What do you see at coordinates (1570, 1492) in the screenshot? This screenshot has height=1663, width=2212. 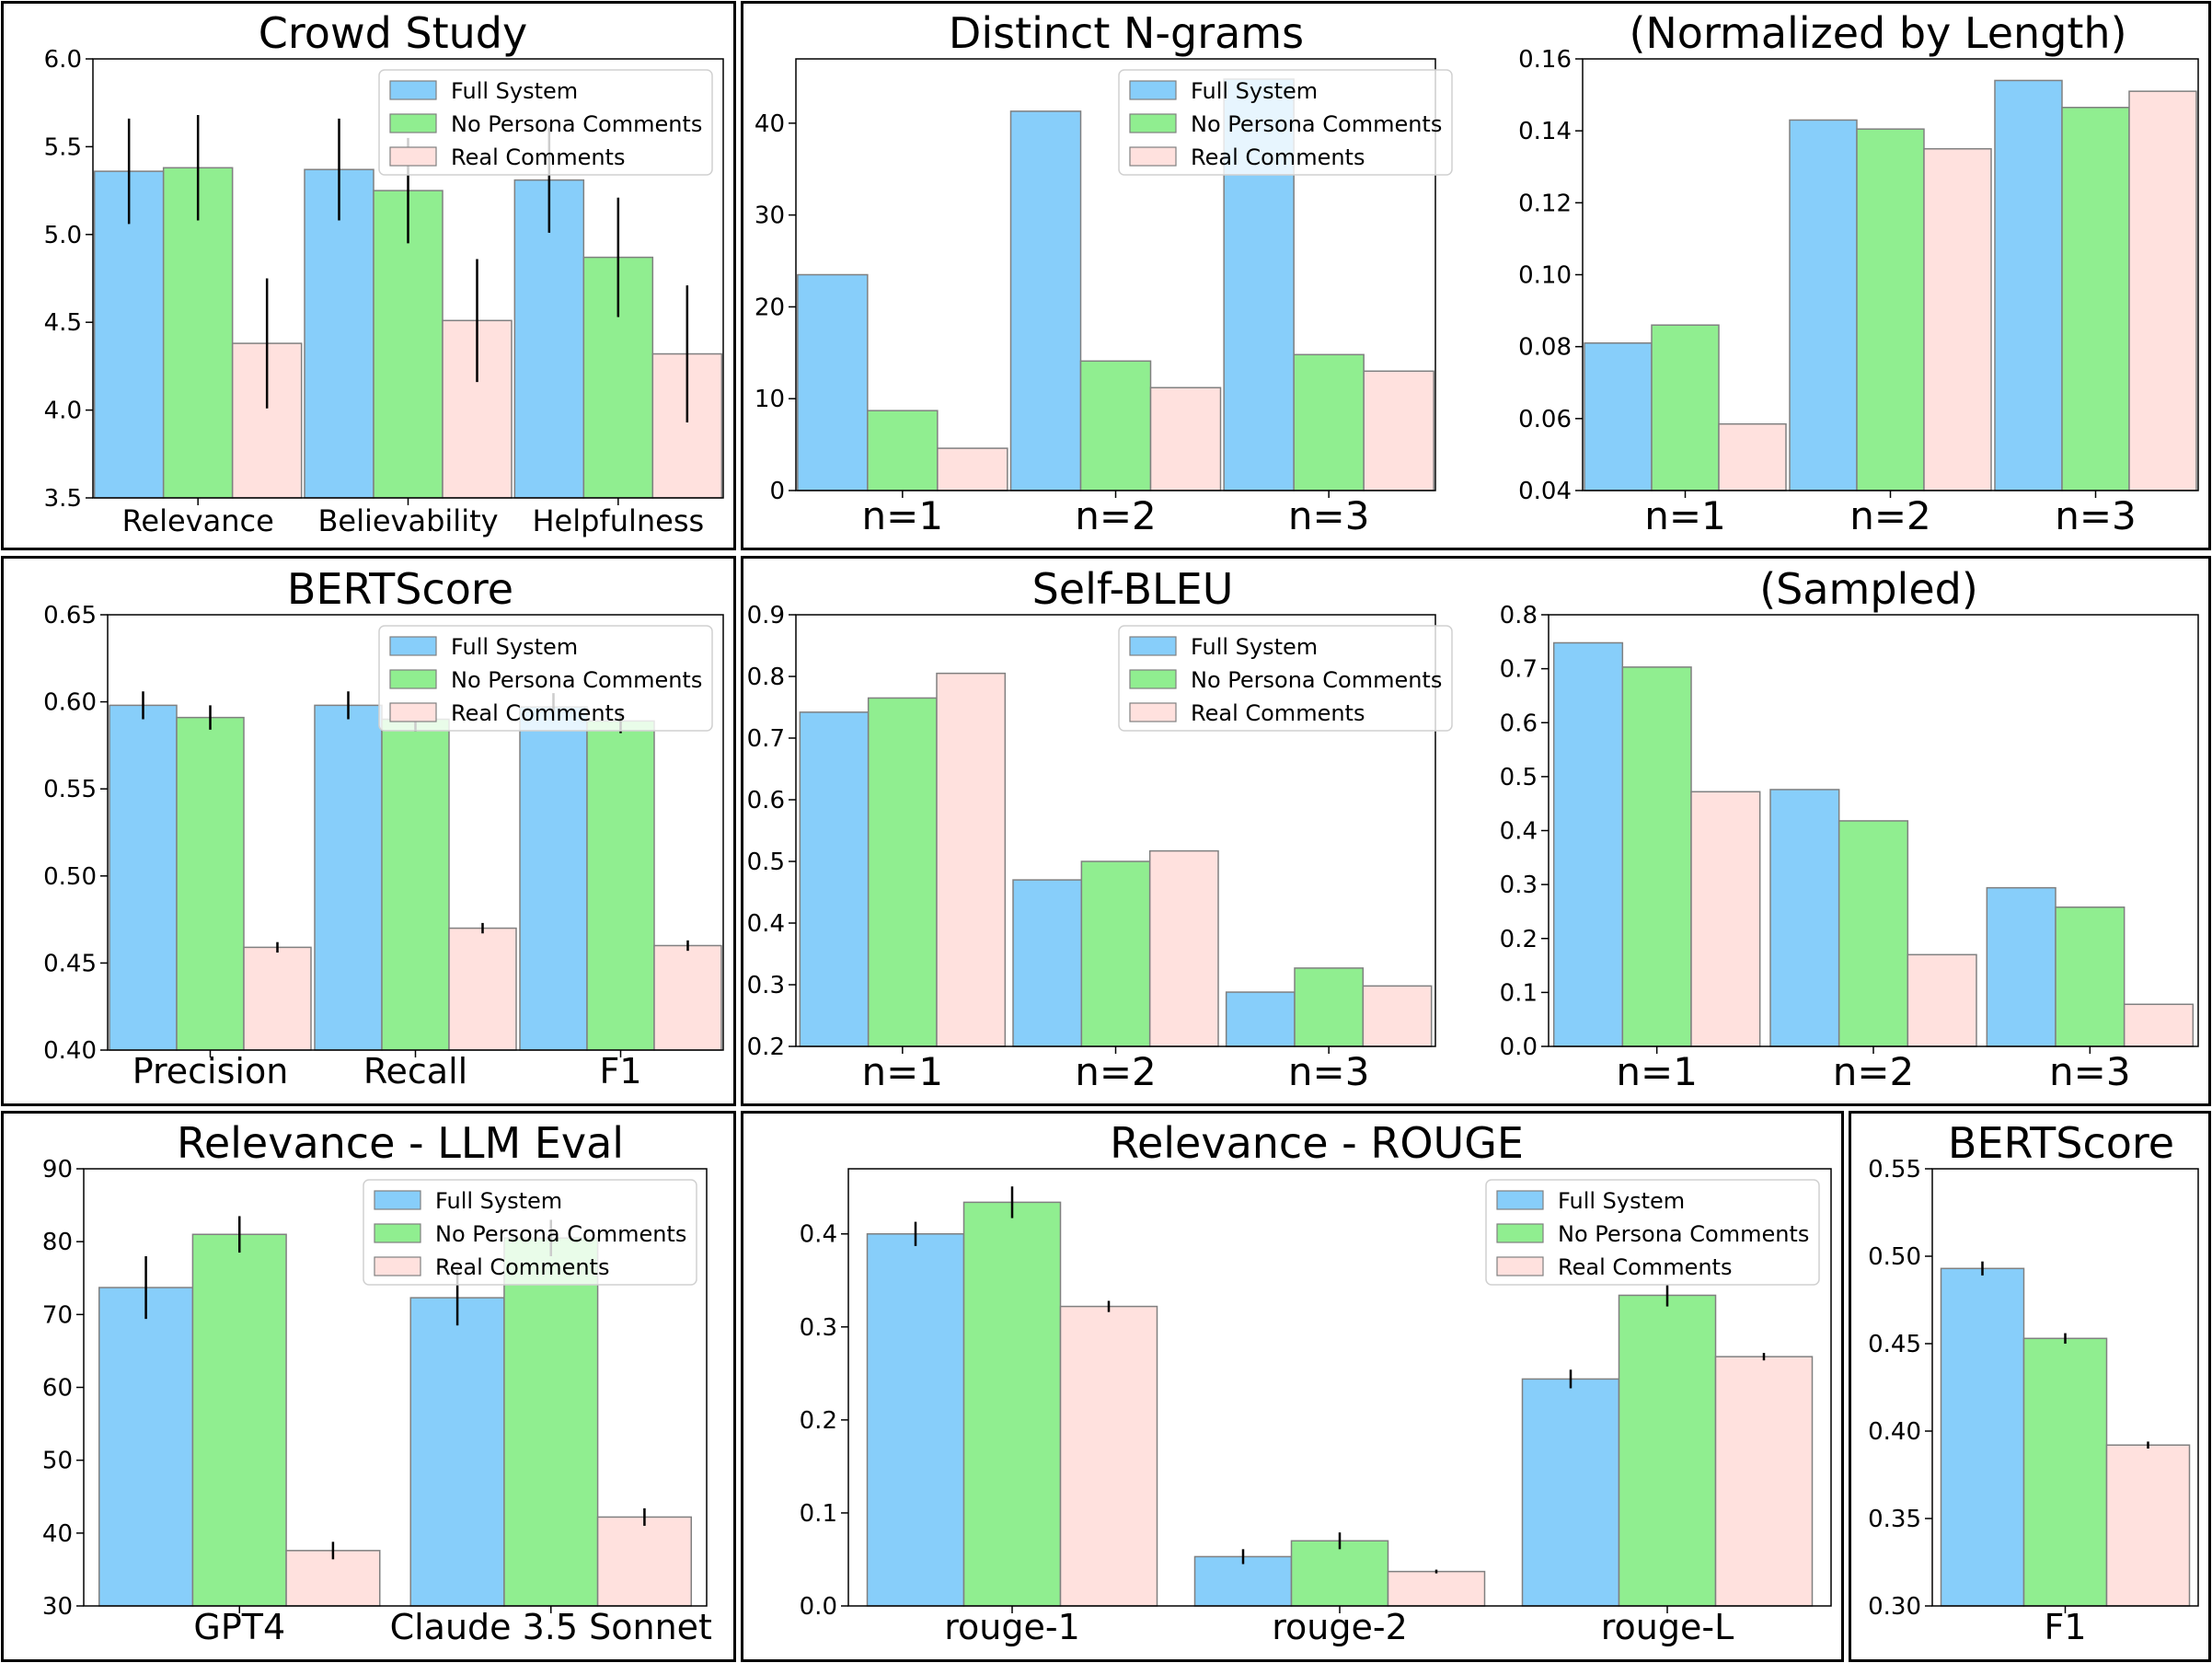 I see `bar-rouge-s0-c2` at bounding box center [1570, 1492].